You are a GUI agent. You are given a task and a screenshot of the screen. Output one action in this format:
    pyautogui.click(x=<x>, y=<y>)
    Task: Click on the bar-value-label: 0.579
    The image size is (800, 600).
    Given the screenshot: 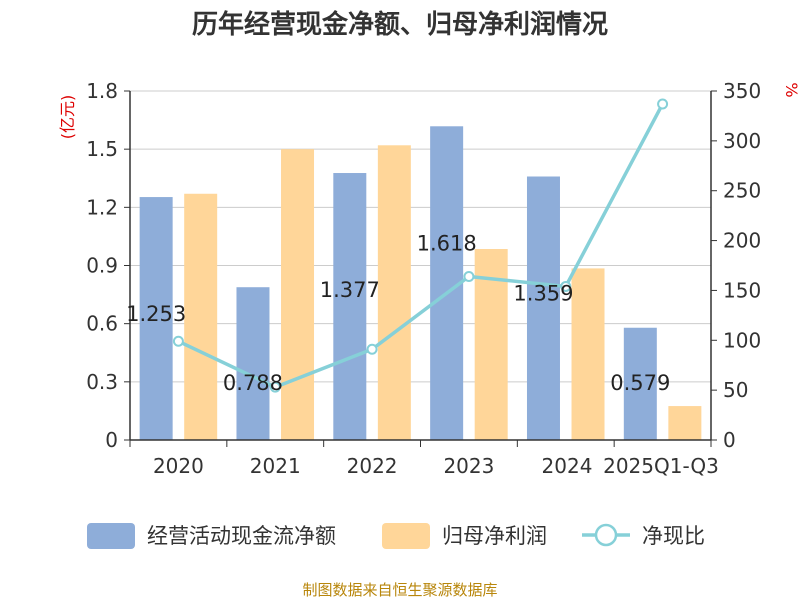 What is the action you would take?
    pyautogui.click(x=640, y=383)
    